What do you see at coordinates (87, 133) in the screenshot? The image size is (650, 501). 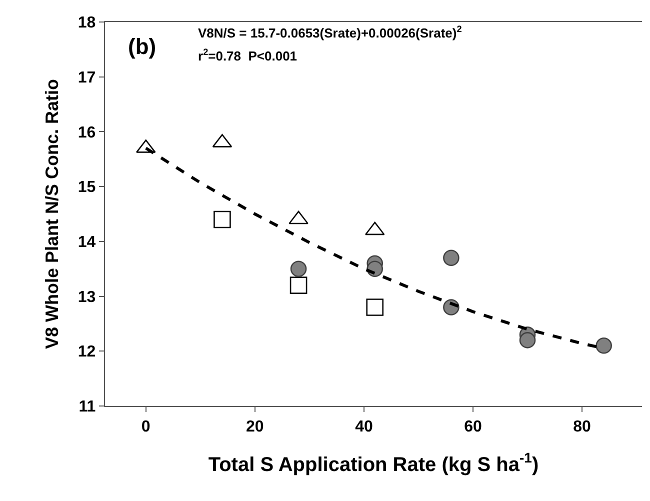 I see `y-tick-label: 16` at bounding box center [87, 133].